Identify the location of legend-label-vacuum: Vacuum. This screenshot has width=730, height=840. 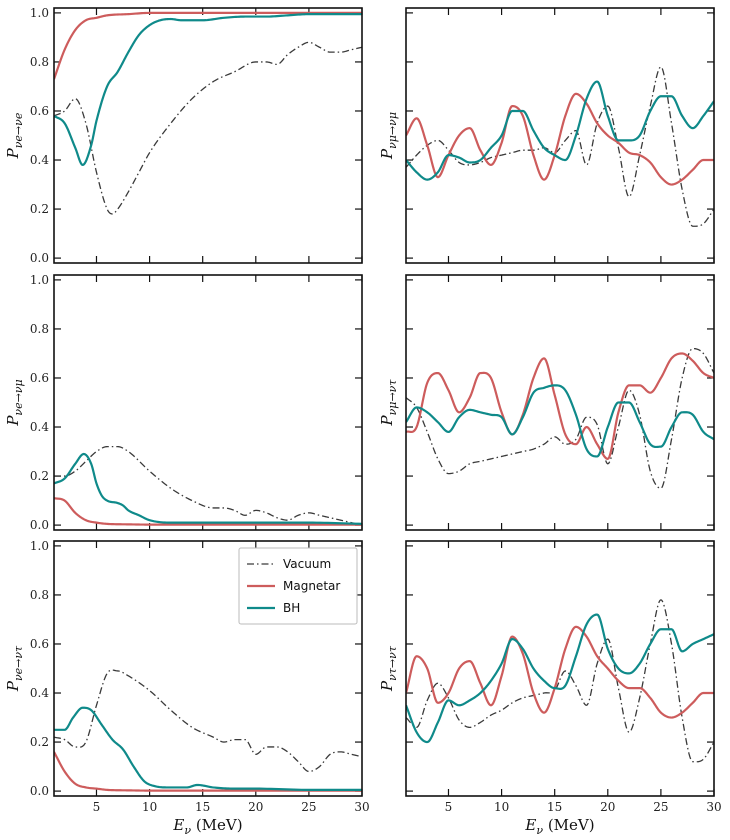
(307, 564).